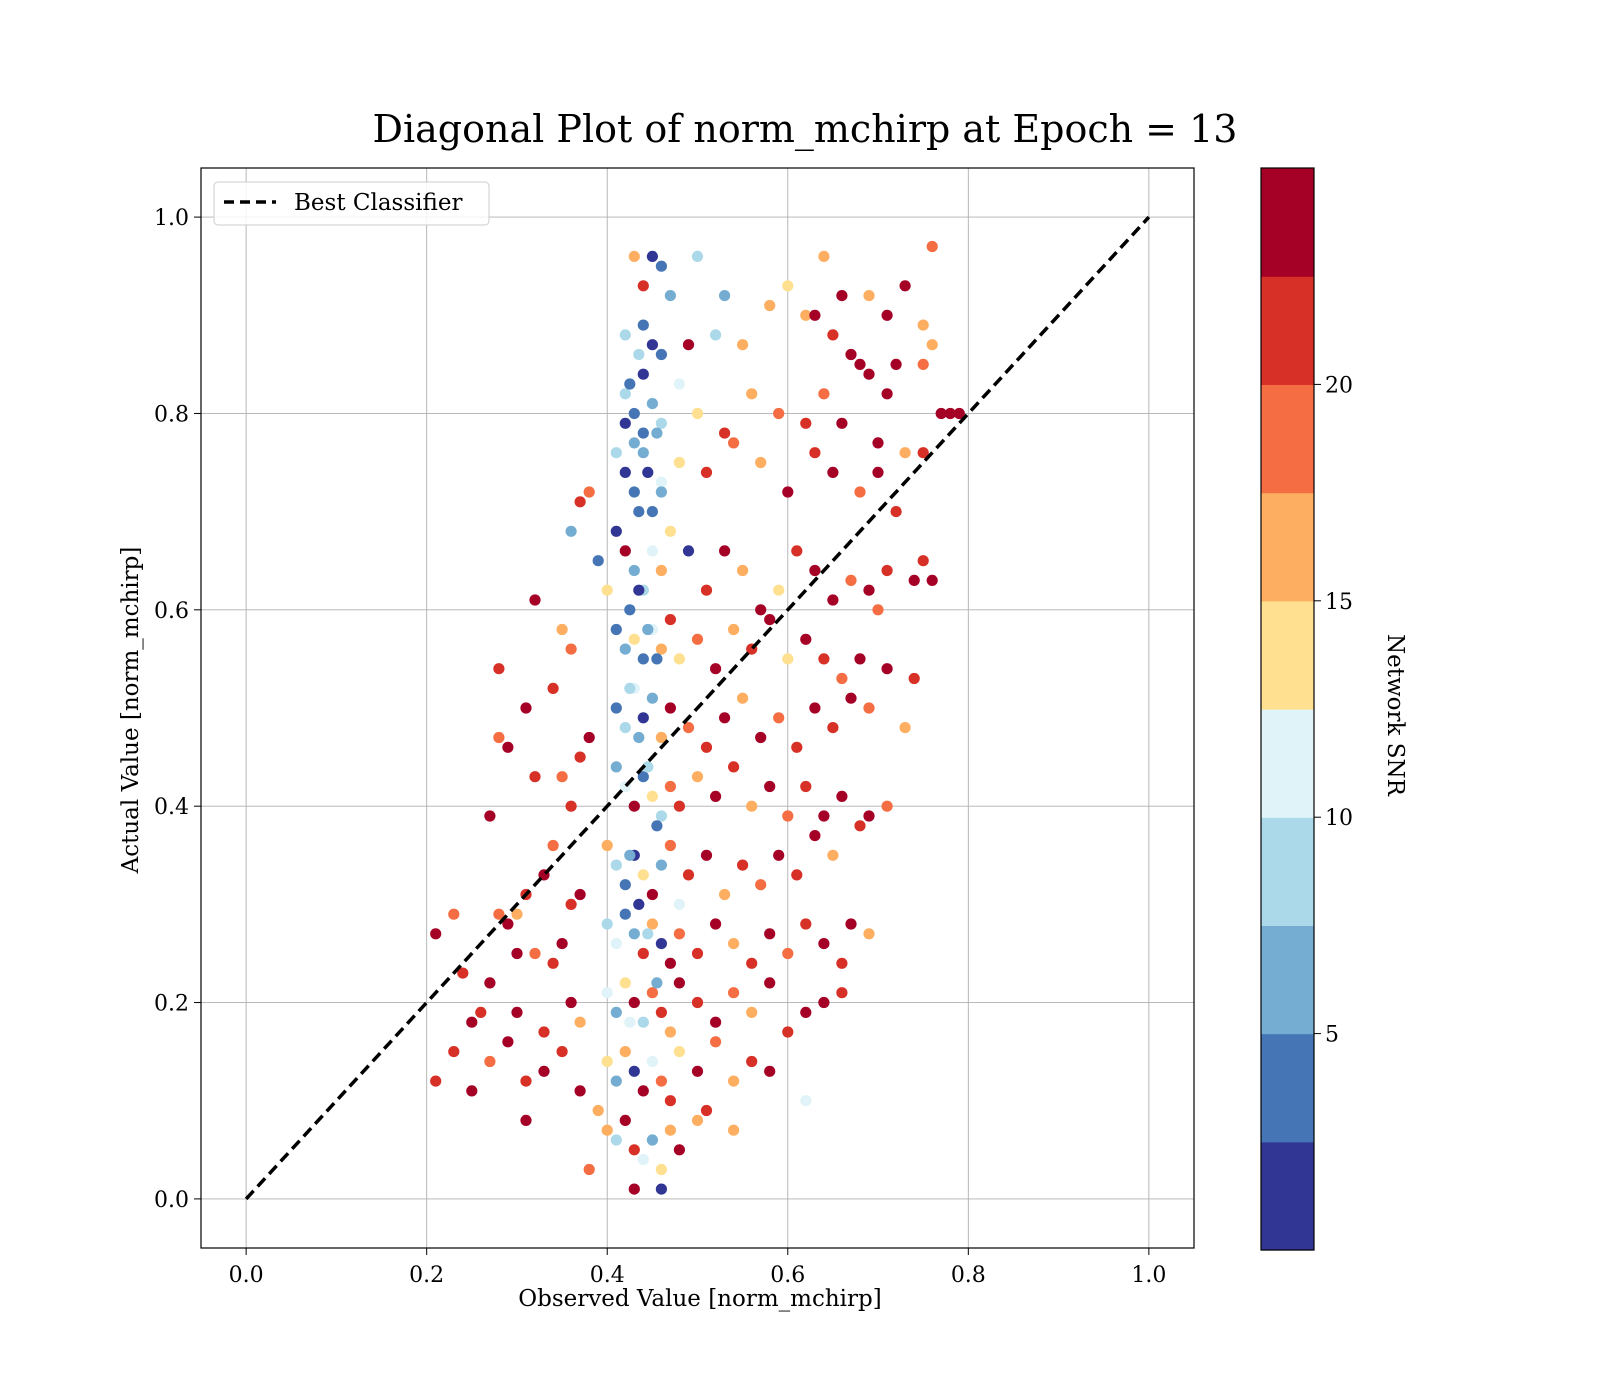  Describe the element at coordinates (131, 711) in the screenshot. I see `y-axis-label: Actual Value [norm_mchirp]` at that location.